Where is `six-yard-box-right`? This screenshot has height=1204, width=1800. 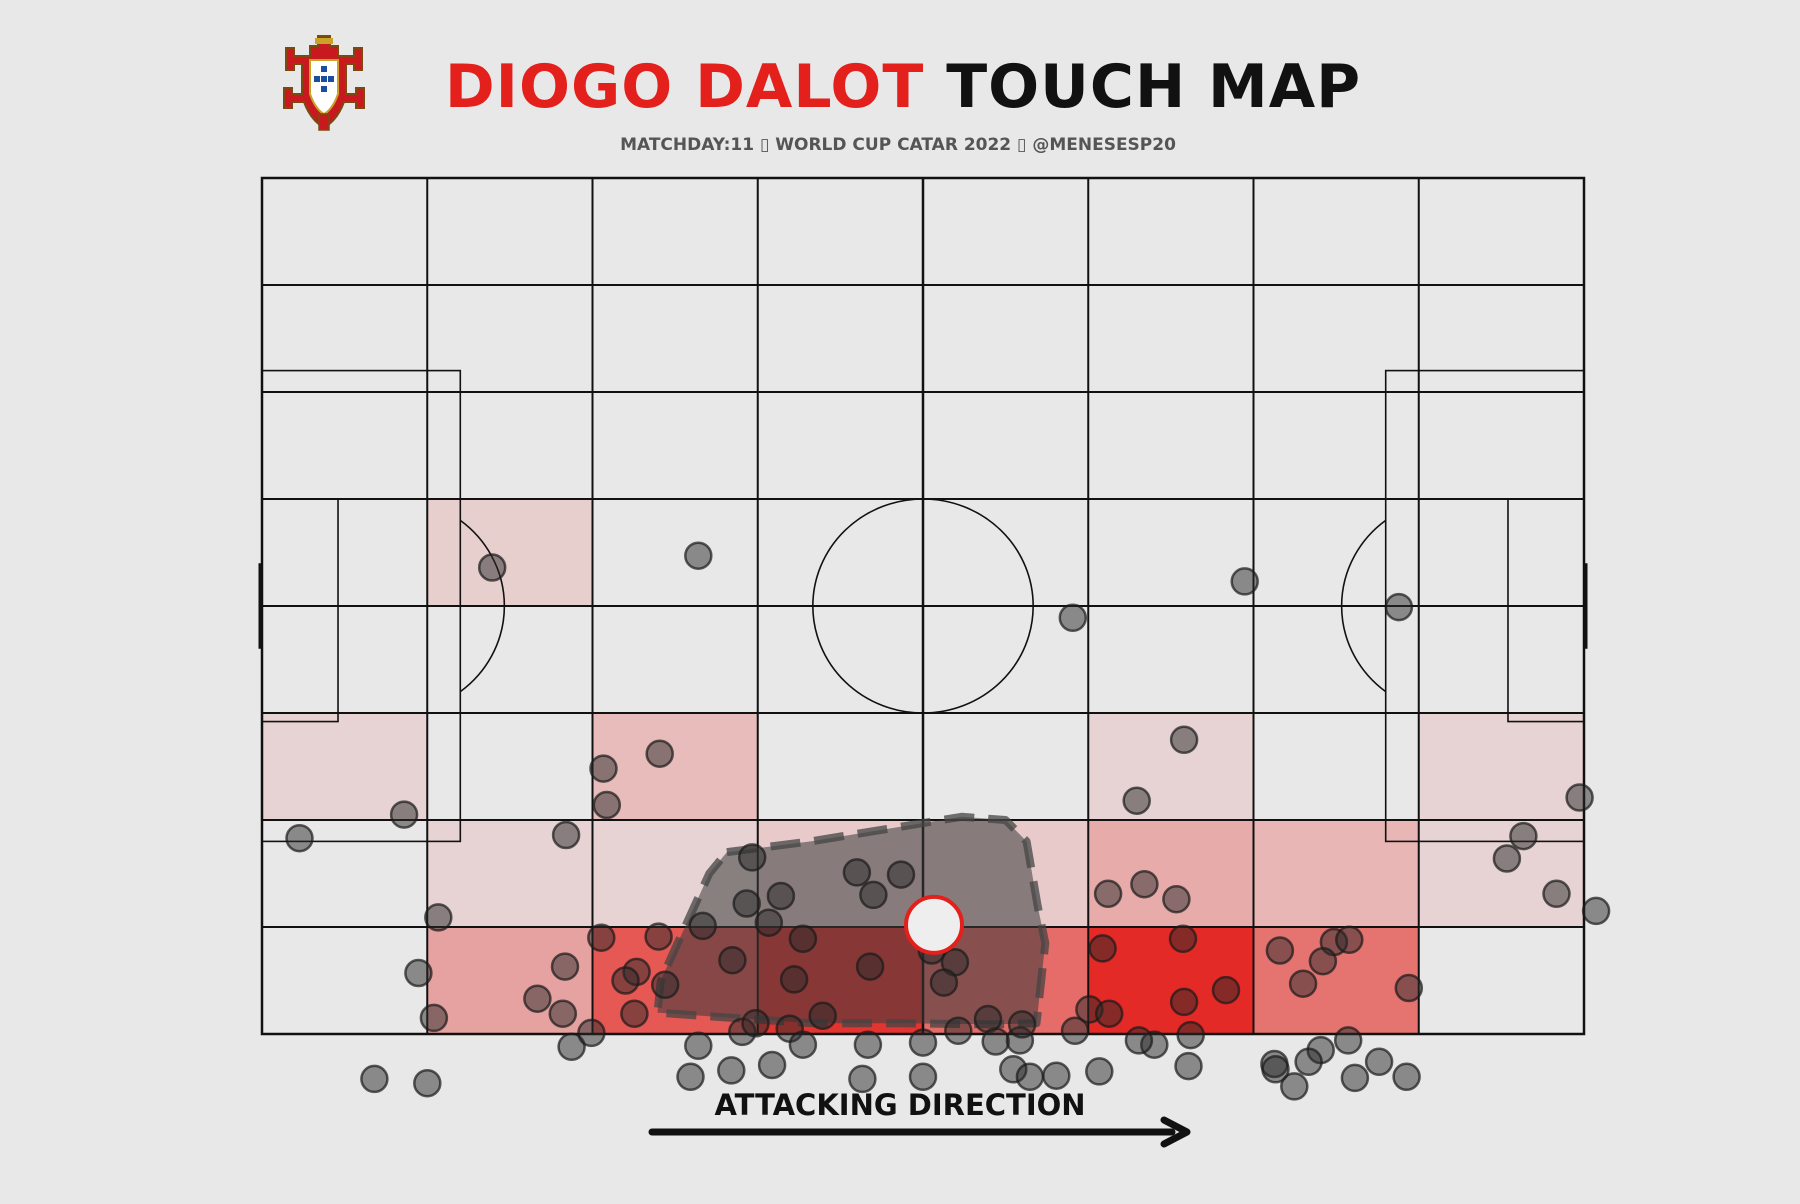 six-yard-box-right is located at coordinates (1546, 610).